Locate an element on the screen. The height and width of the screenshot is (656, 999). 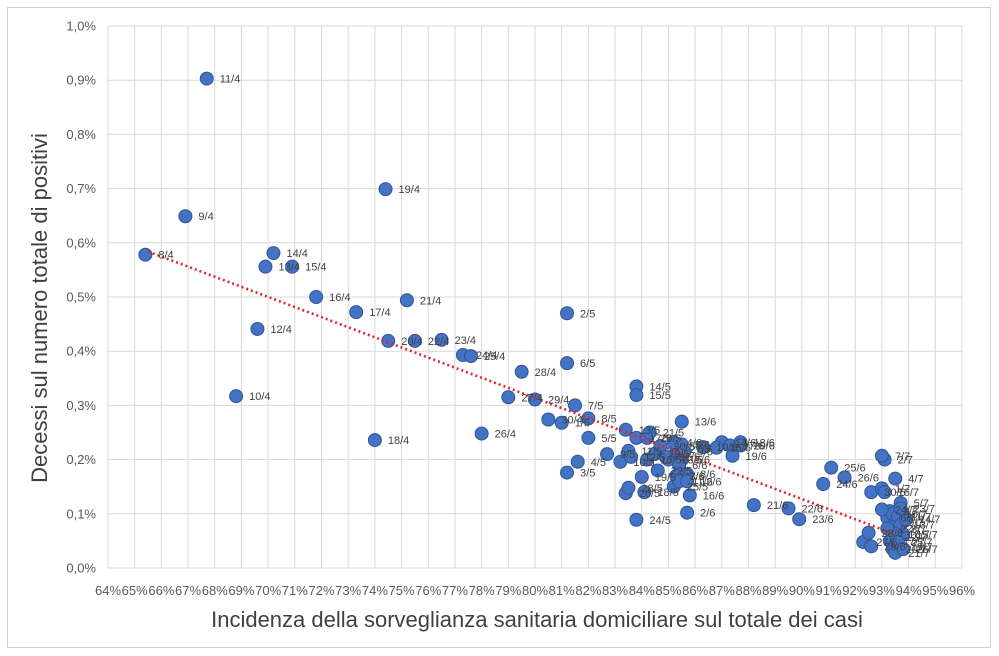
point-label: 15/5 is located at coordinates (659, 396).